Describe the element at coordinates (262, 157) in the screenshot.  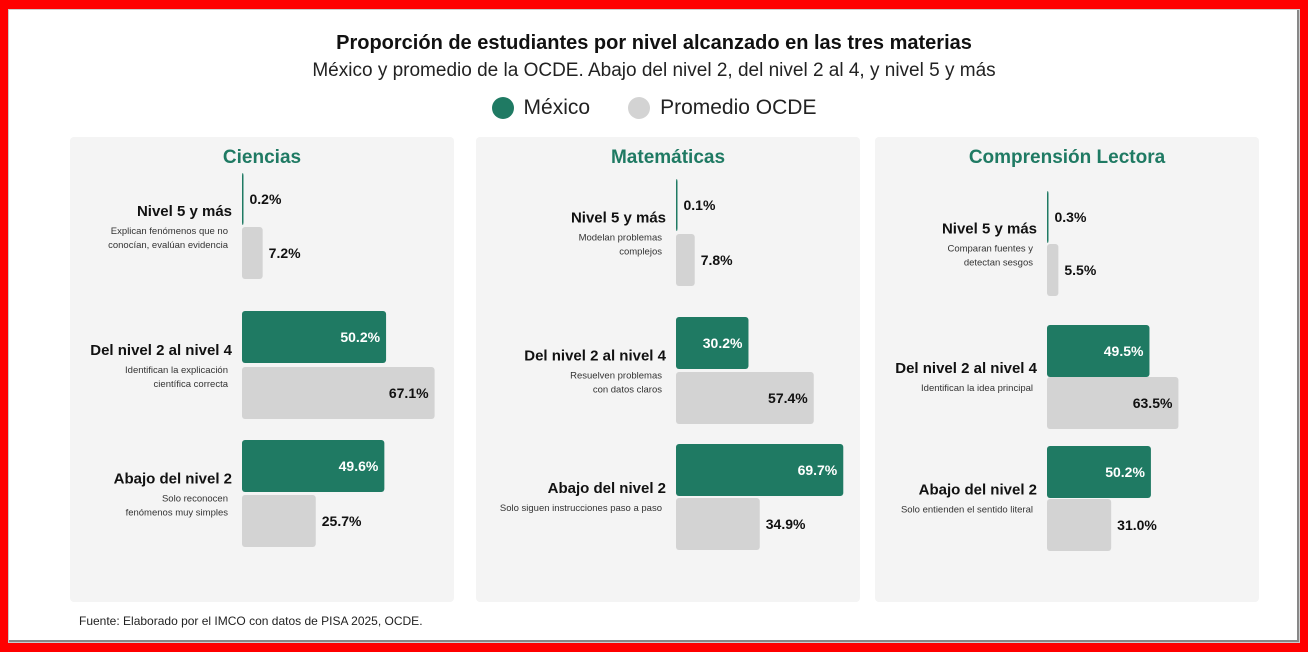
I see `panel-title-ciencias: Ciencias` at that location.